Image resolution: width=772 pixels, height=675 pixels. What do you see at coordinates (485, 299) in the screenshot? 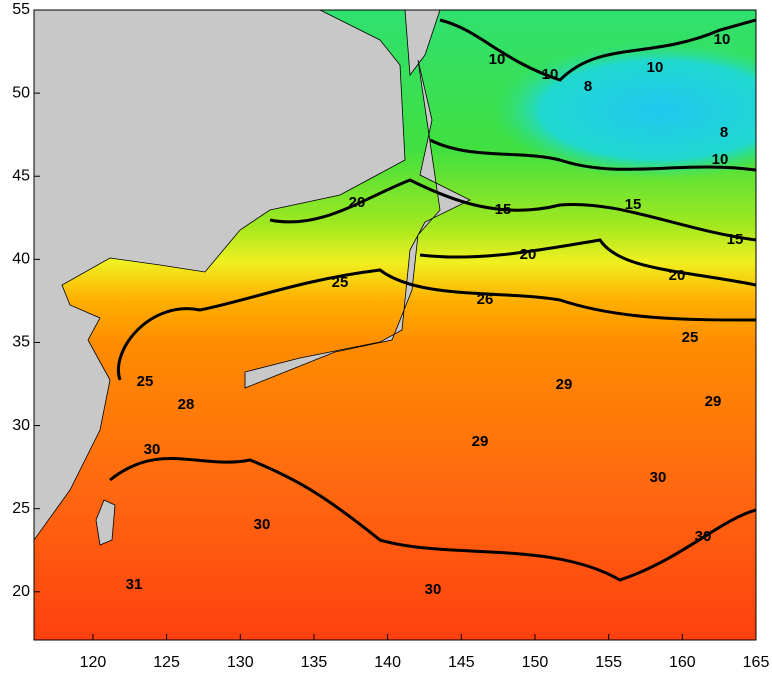
I see `contour-label: 26` at bounding box center [485, 299].